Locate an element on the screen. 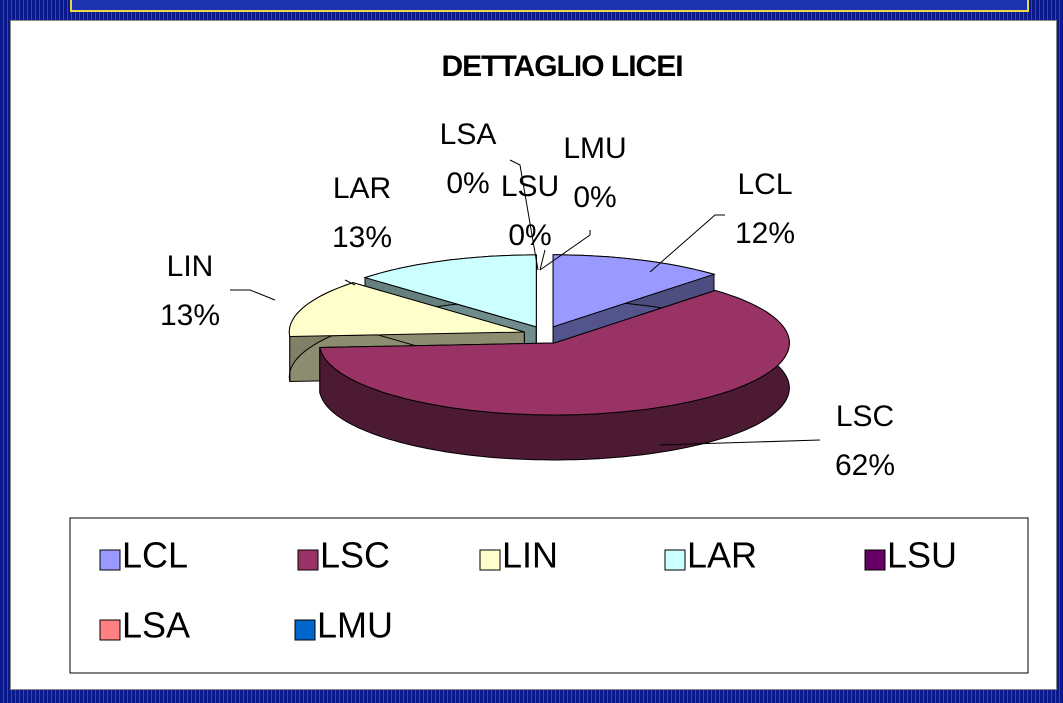 Image resolution: width=1063 pixels, height=703 pixels. legend-label: LAR is located at coordinates (722, 555).